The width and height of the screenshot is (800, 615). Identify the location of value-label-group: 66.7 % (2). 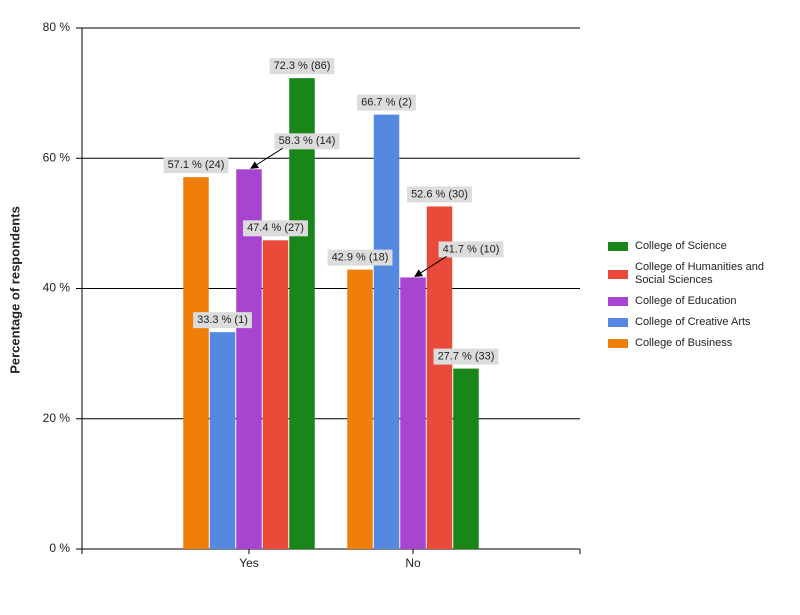
(386, 102).